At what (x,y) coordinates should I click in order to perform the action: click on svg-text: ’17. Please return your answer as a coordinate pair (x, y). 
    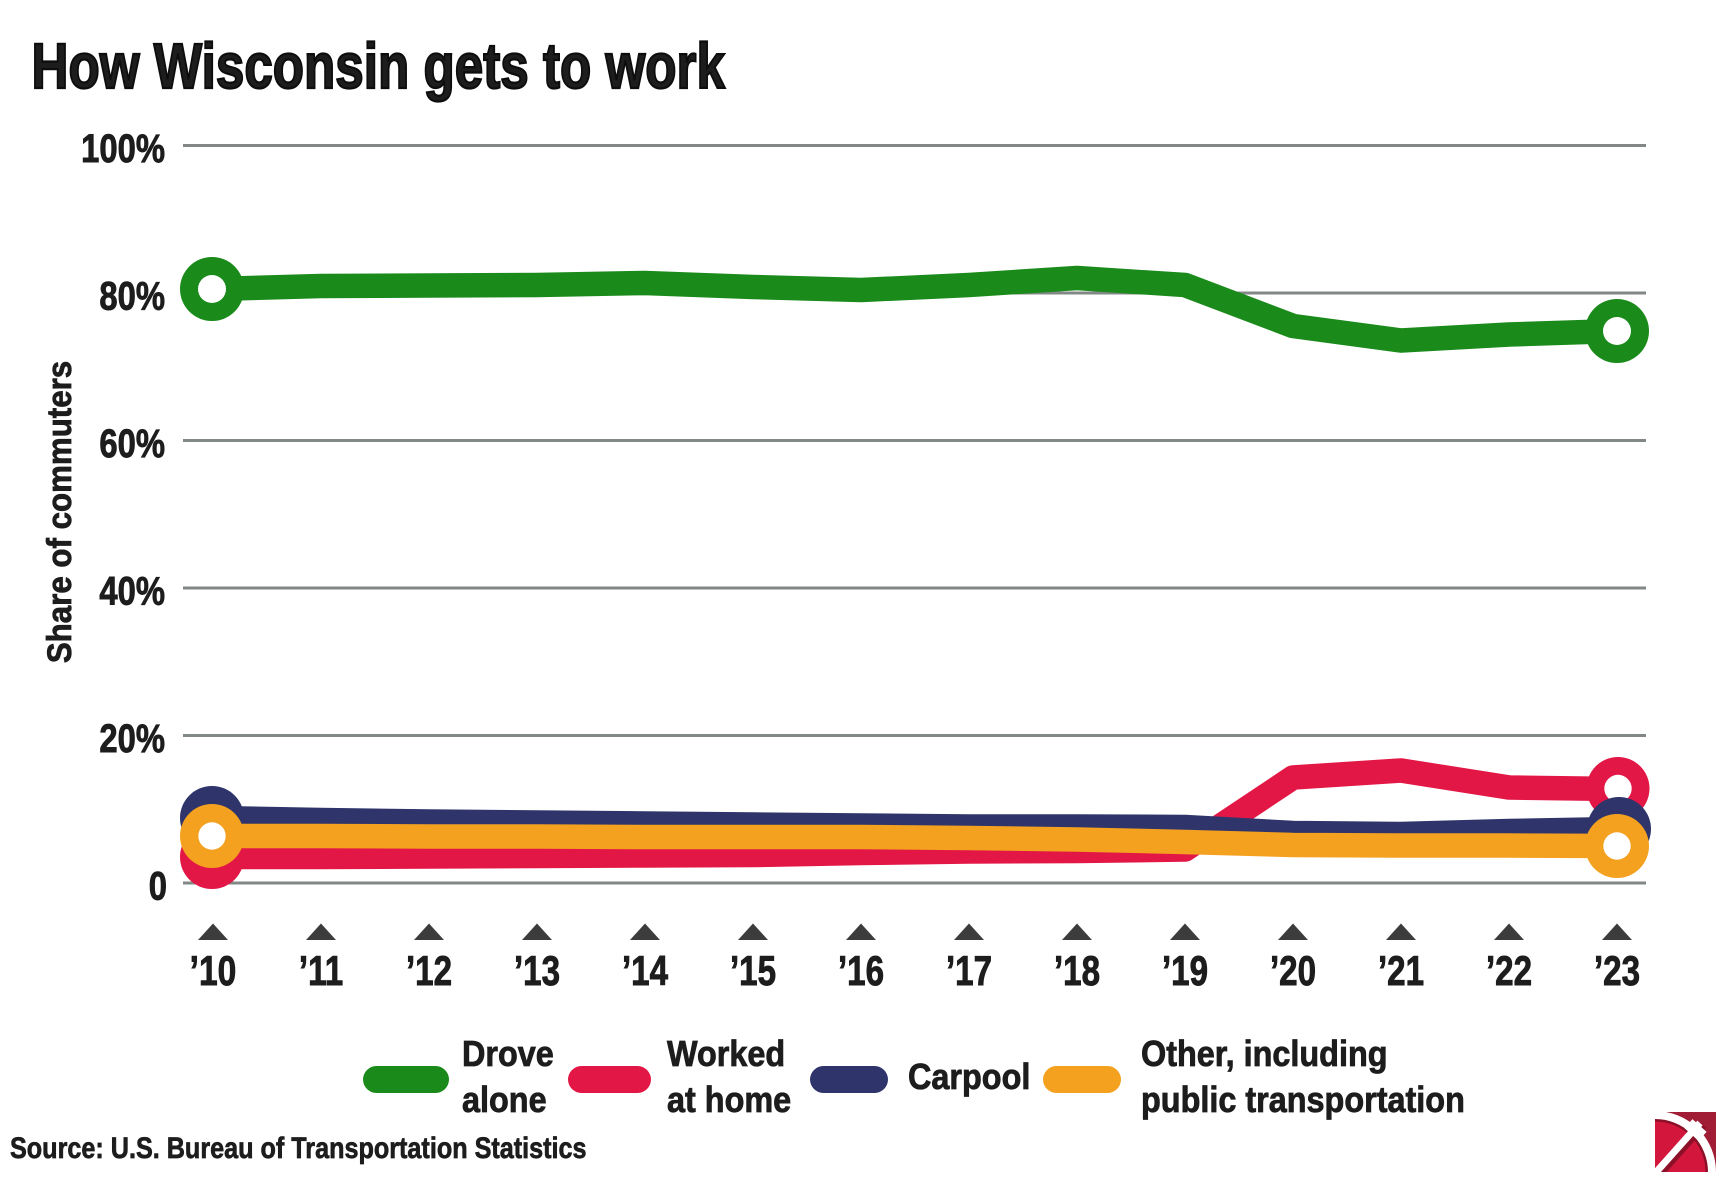
    Looking at the image, I should click on (969, 971).